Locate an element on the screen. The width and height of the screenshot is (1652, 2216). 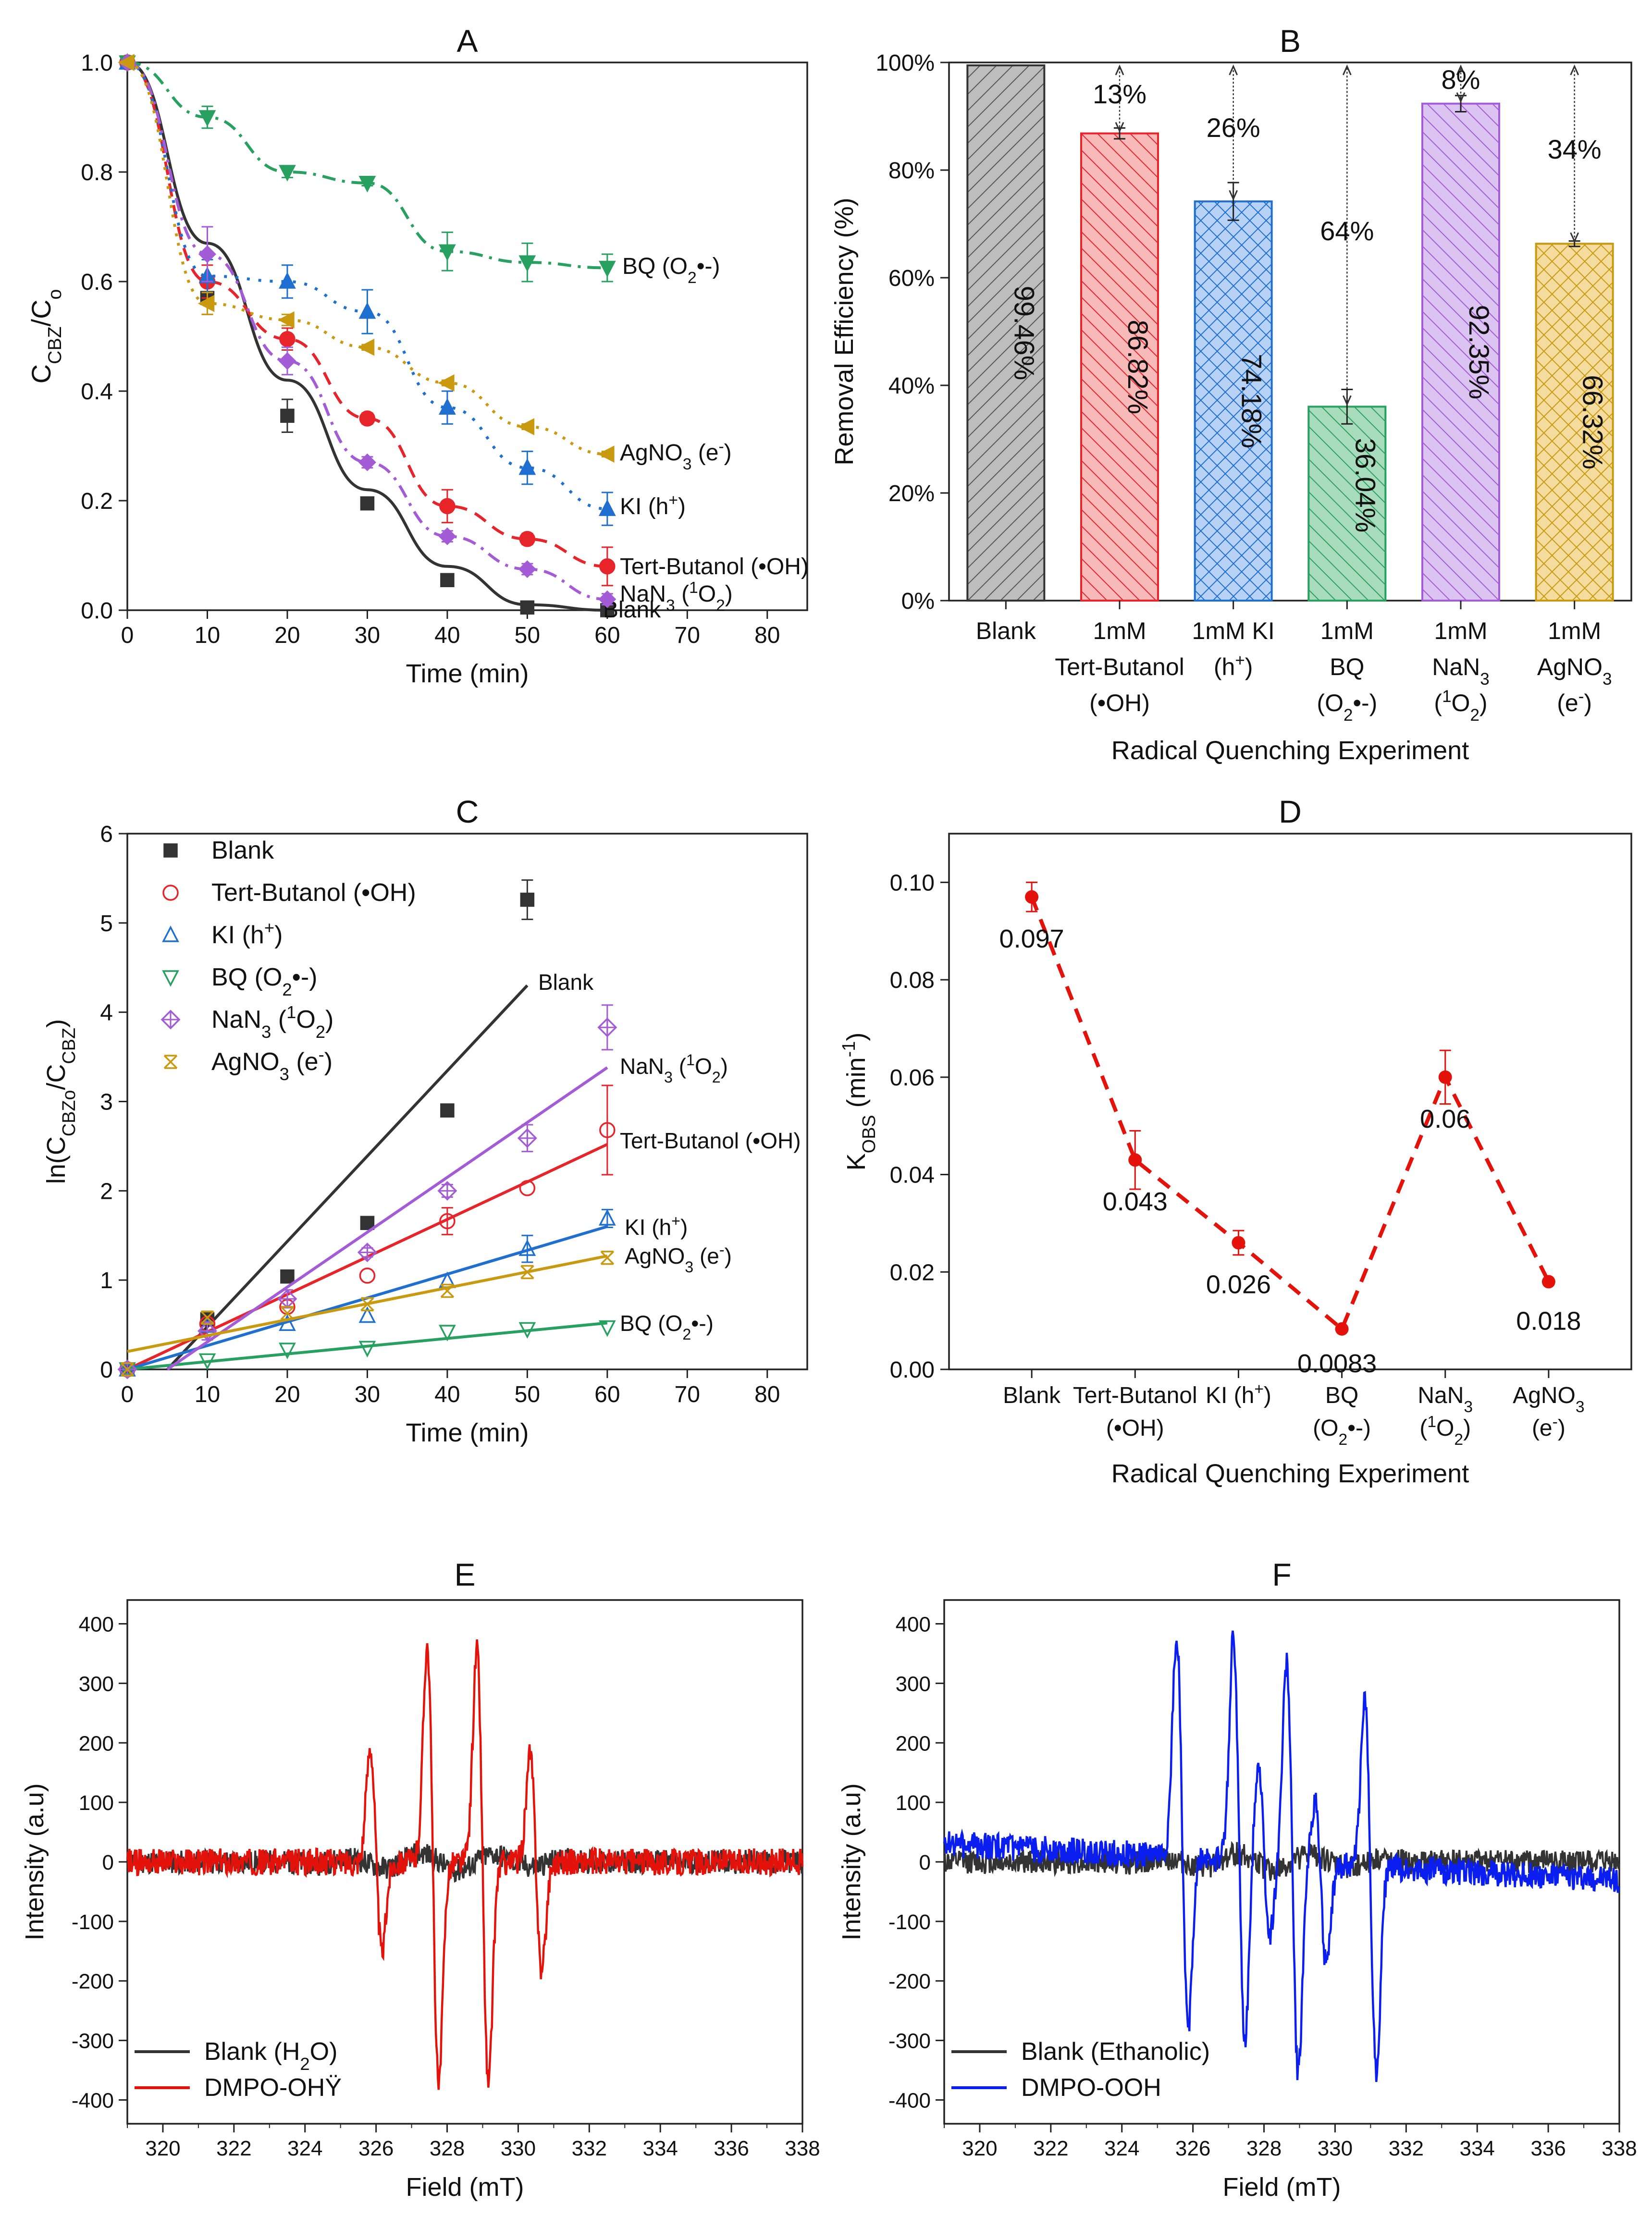
y-tick-label: 0.8 is located at coordinates (97, 172).